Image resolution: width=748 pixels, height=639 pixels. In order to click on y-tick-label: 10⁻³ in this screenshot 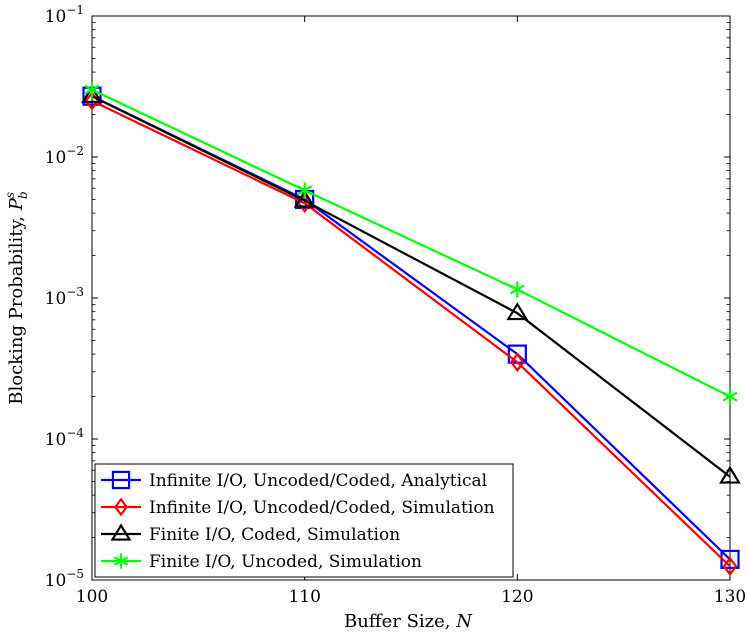, I will do `click(64, 297)`.